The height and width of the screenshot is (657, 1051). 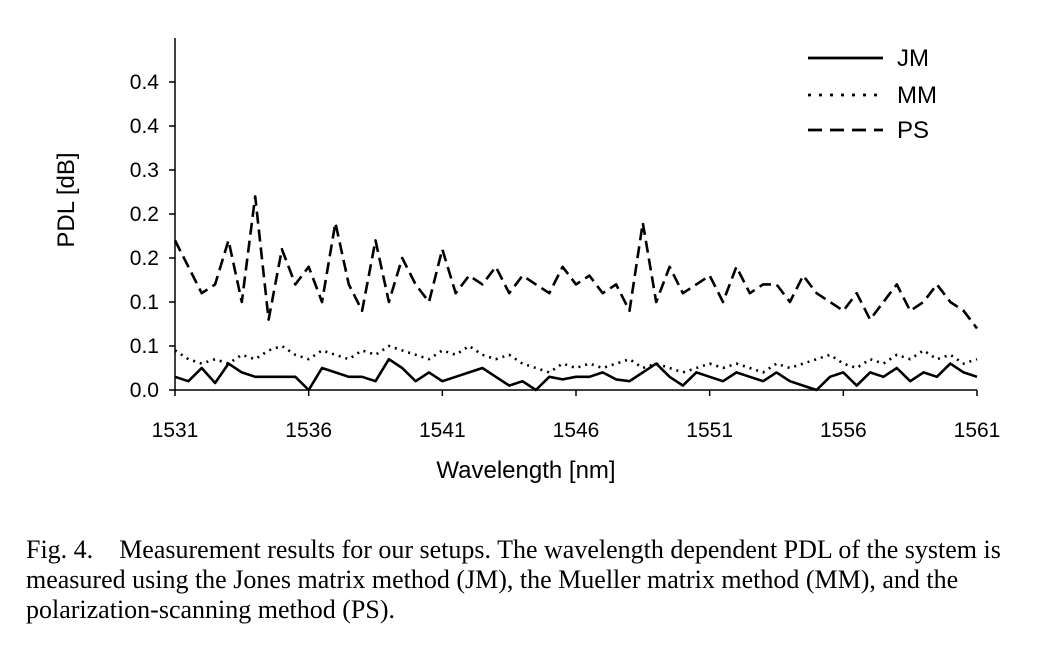 I want to click on x-tick-label: 1541, so click(x=442, y=430).